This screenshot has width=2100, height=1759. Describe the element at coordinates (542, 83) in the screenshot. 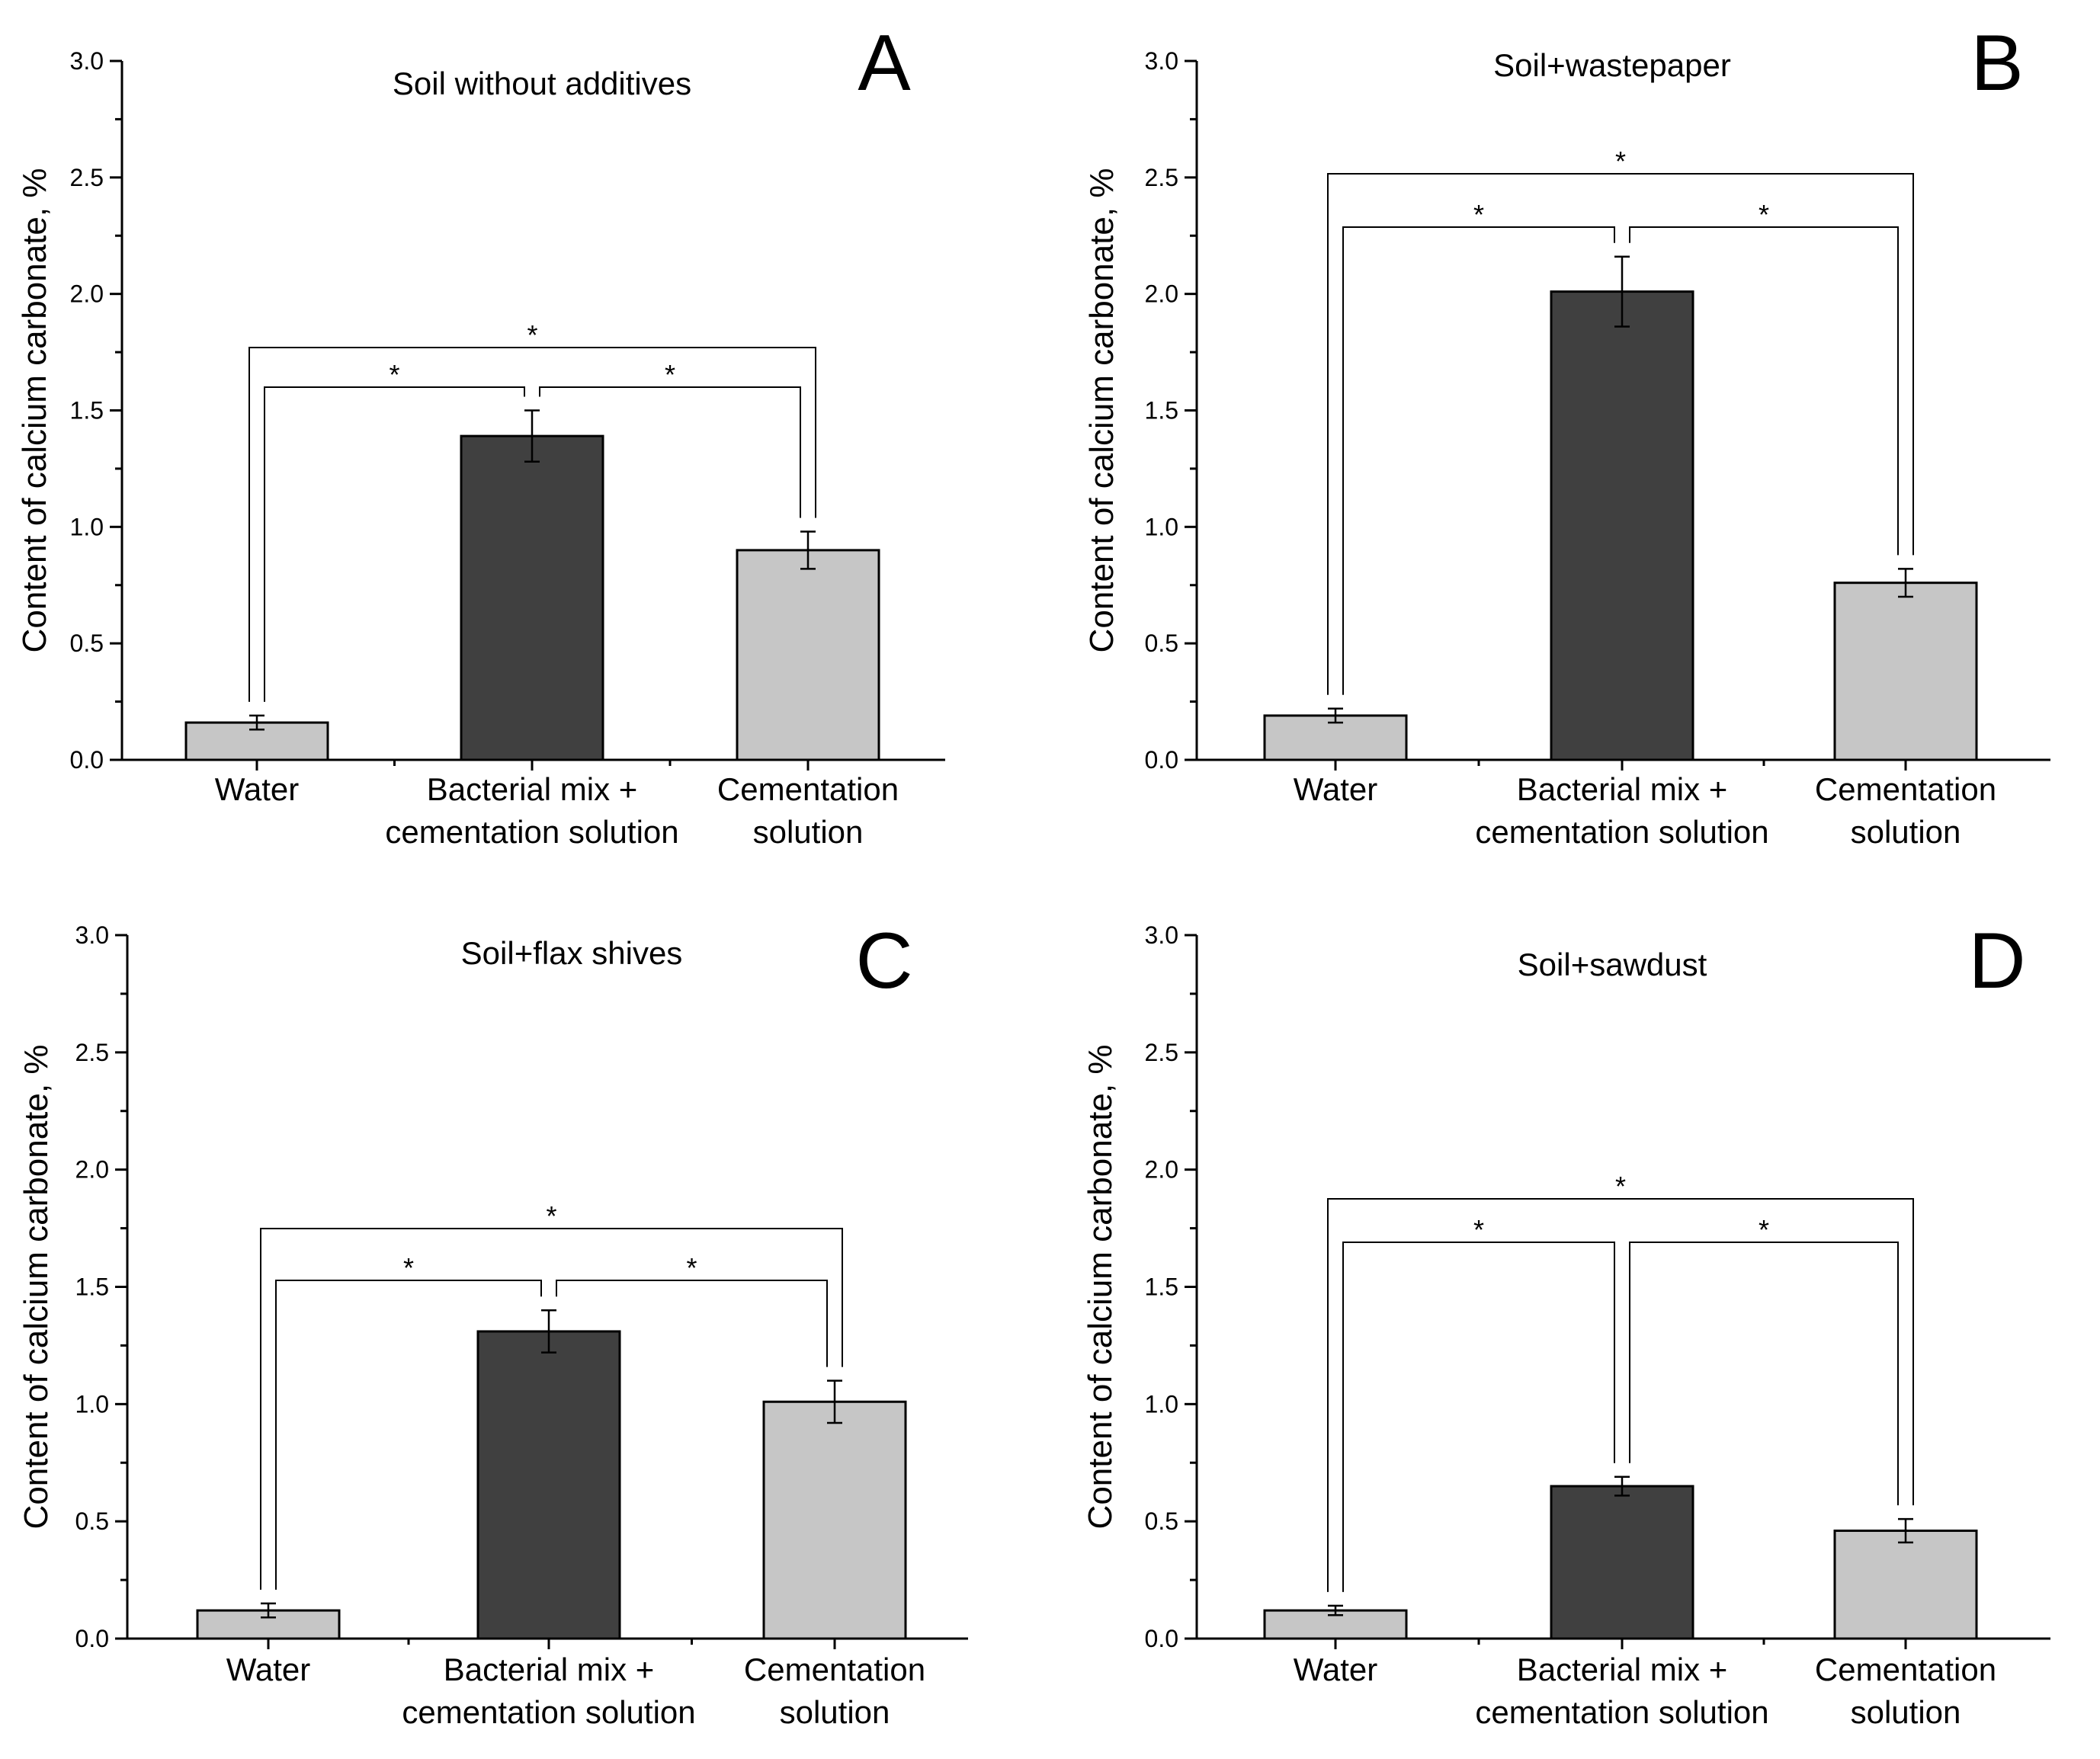

I see `panel-title: Soil without additives` at that location.